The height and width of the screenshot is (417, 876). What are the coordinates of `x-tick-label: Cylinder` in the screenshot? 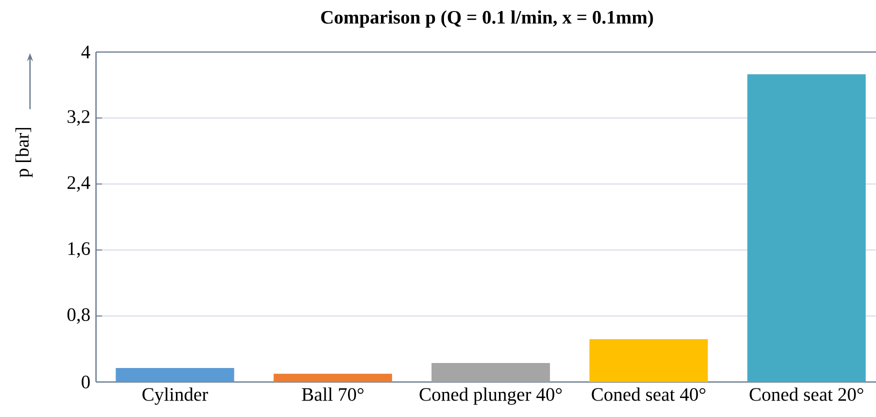 It's located at (175, 396).